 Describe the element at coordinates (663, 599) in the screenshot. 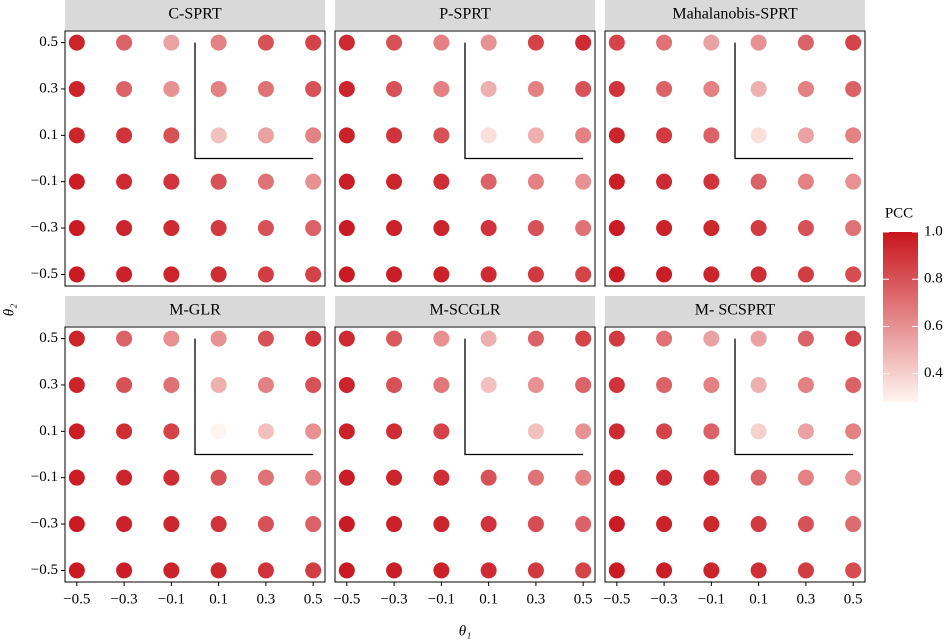

I see `x-tick-label: −0.3` at that location.